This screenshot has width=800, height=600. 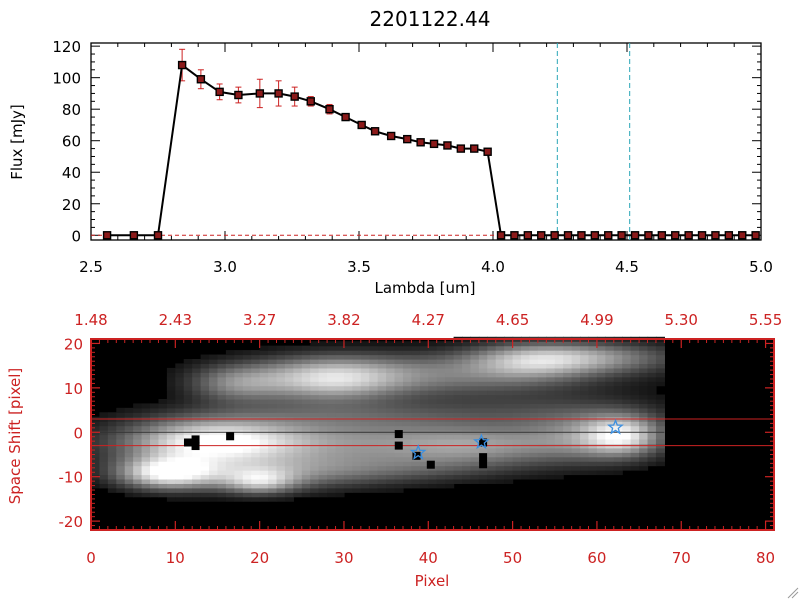 I want to click on image-y-axis-label: Space Shift [pixel], so click(x=15, y=436).